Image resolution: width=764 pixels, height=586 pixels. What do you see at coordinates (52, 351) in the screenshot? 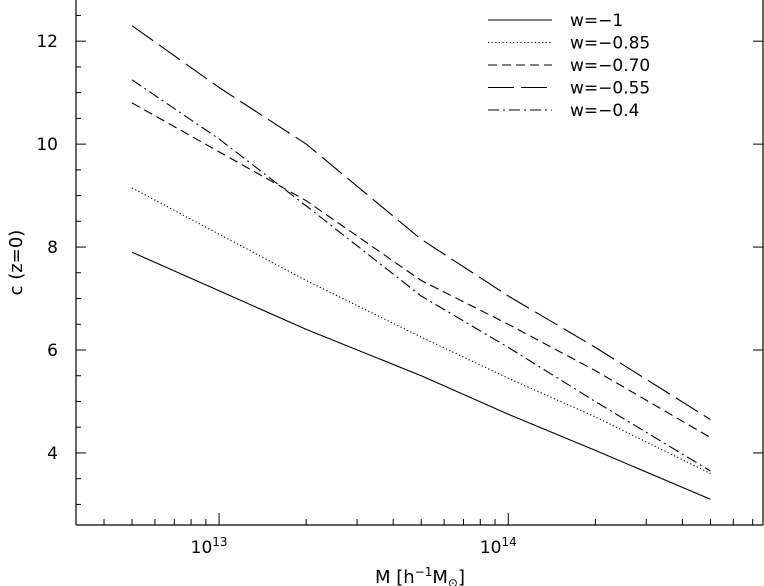
I see `y-tick-label: 6` at bounding box center [52, 351].